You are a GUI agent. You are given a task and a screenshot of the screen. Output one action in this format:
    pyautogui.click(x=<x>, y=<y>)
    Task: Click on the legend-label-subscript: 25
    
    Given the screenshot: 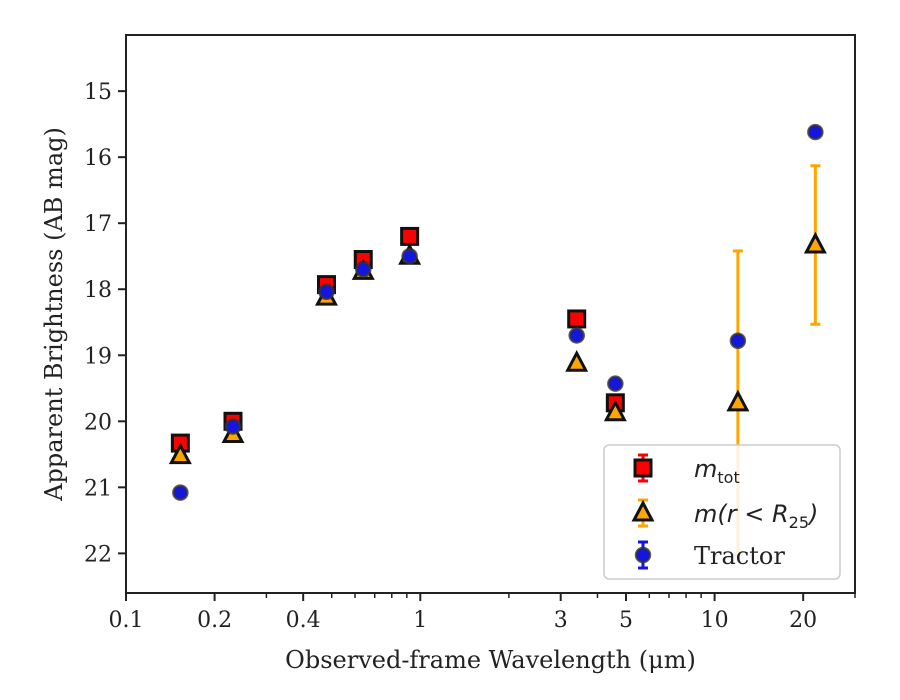 What is the action you would take?
    pyautogui.click(x=799, y=522)
    